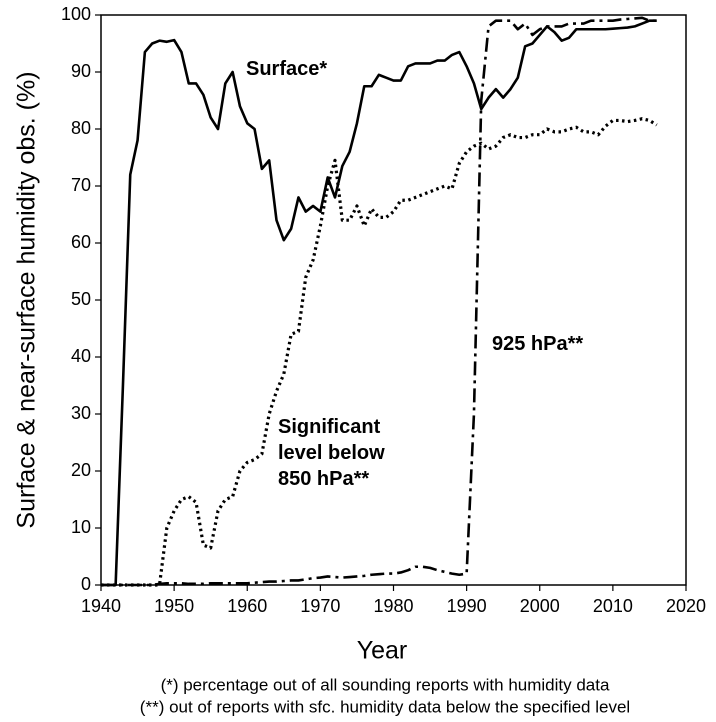  I want to click on x-tick-label: 1960, so click(247, 606).